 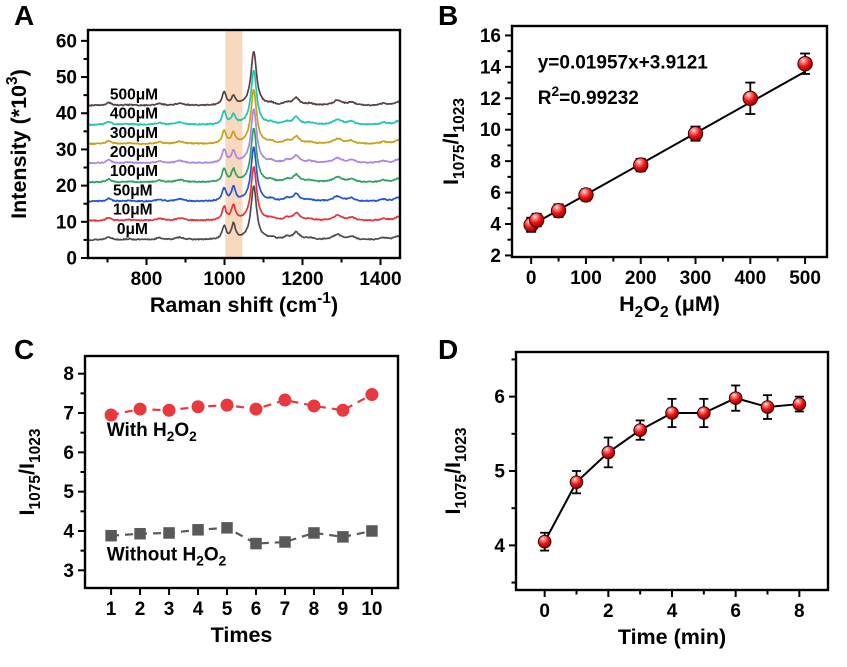 I want to click on panel-b-label: B, so click(x=448, y=15).